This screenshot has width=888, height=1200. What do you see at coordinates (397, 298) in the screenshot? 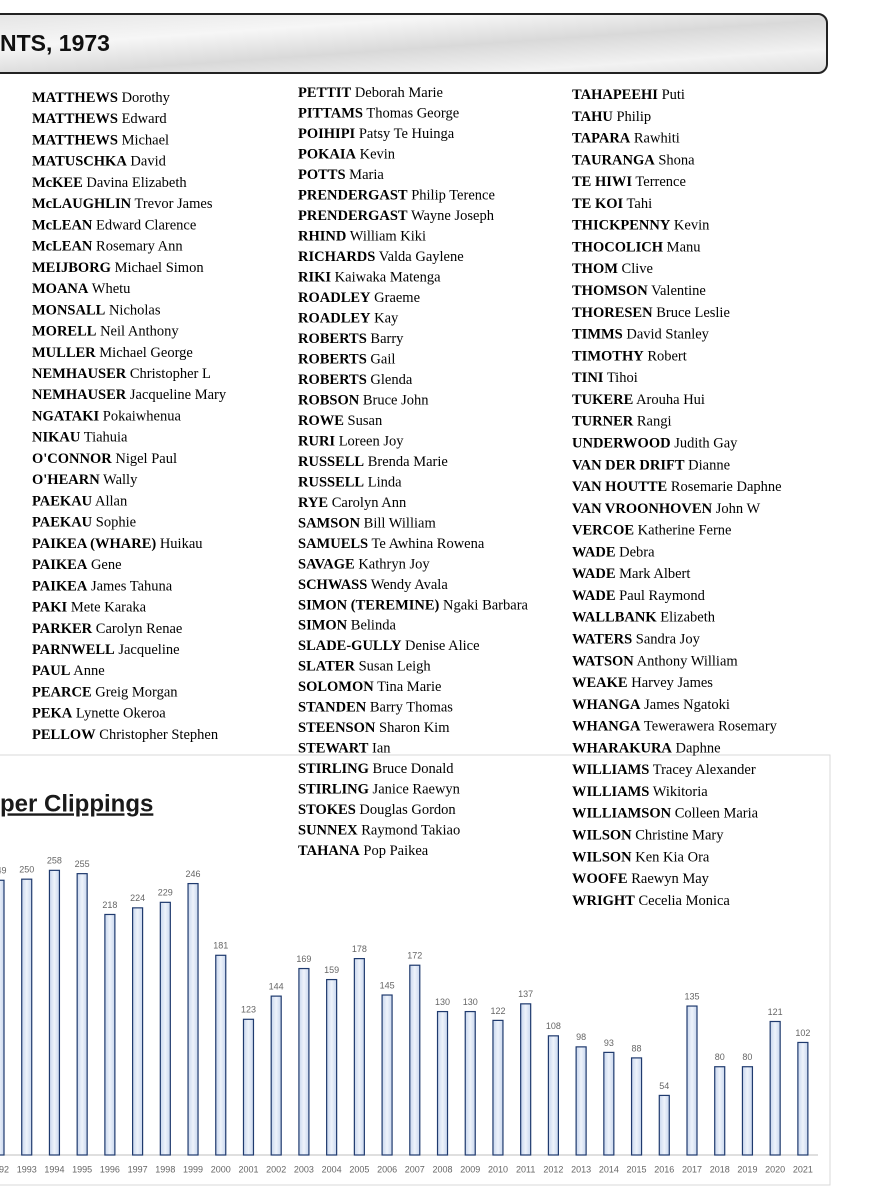
I see `given-names: Graeme` at bounding box center [397, 298].